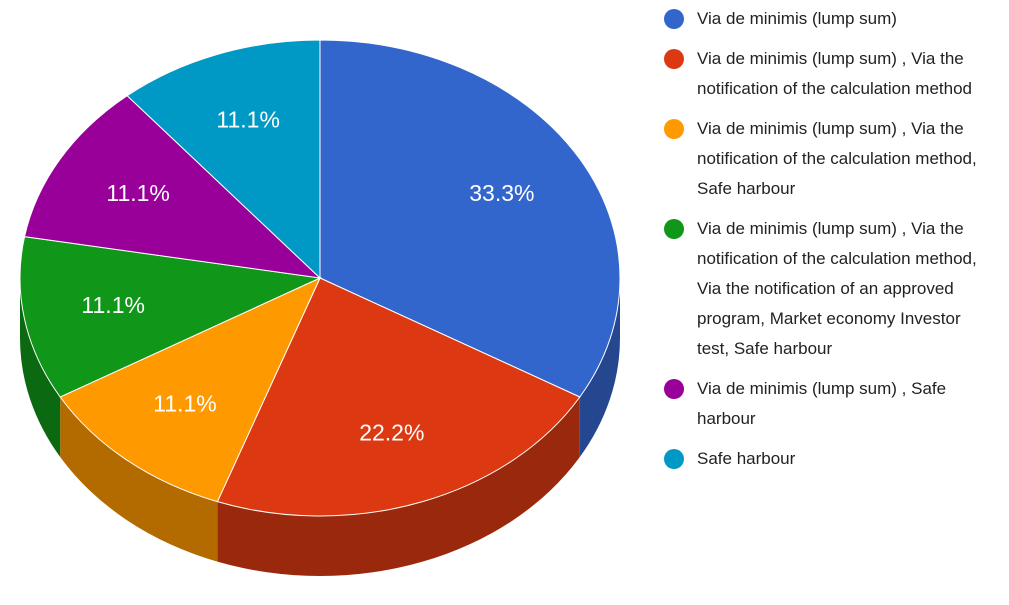  I want to click on legend-item: Safe harbour, so click(834, 459).